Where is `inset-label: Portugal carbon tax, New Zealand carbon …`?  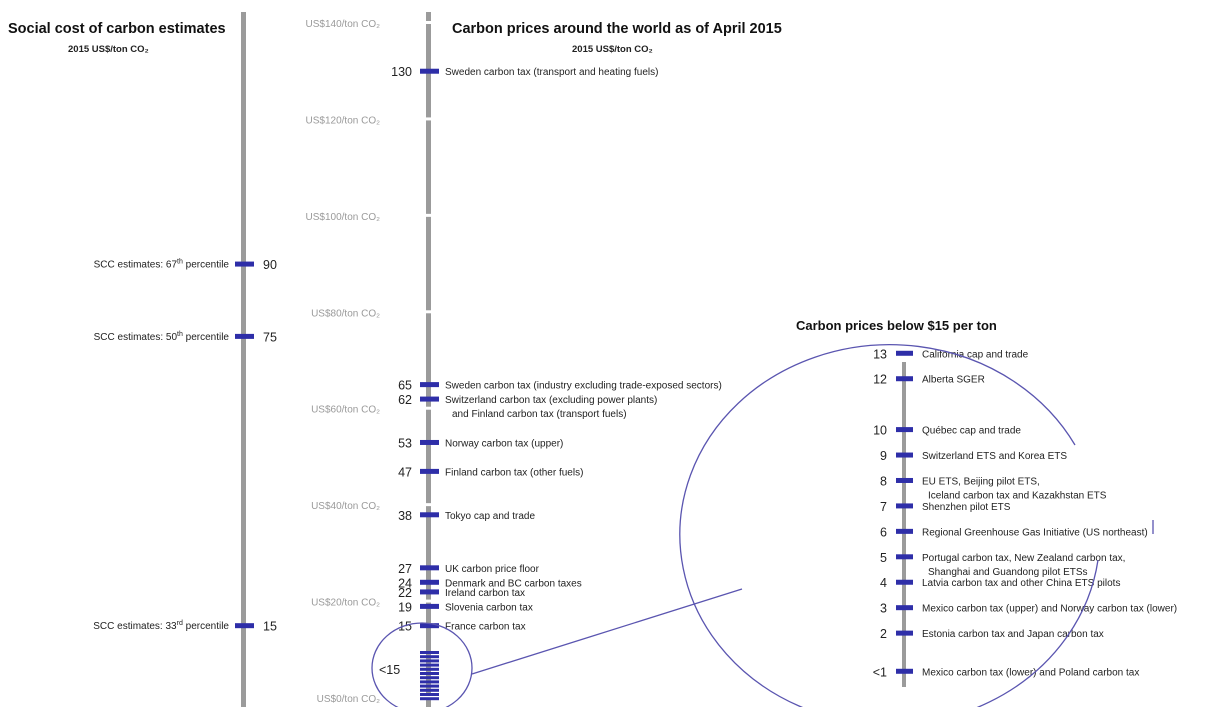 inset-label: Portugal carbon tax, New Zealand carbon … is located at coordinates (1023, 558).